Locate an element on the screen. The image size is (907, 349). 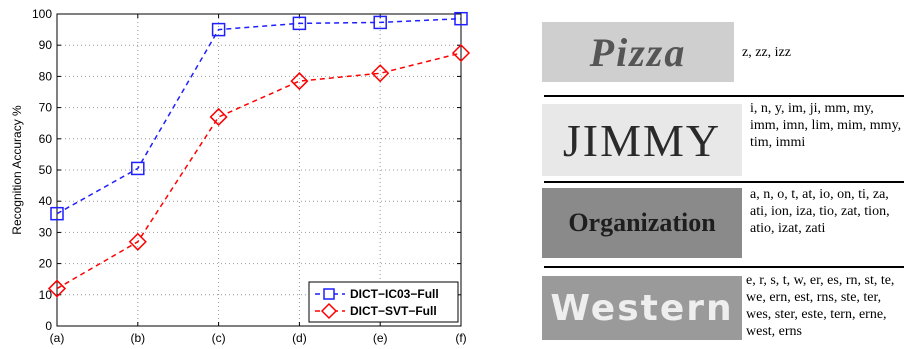
x-tick-label: (a) is located at coordinates (57, 338).